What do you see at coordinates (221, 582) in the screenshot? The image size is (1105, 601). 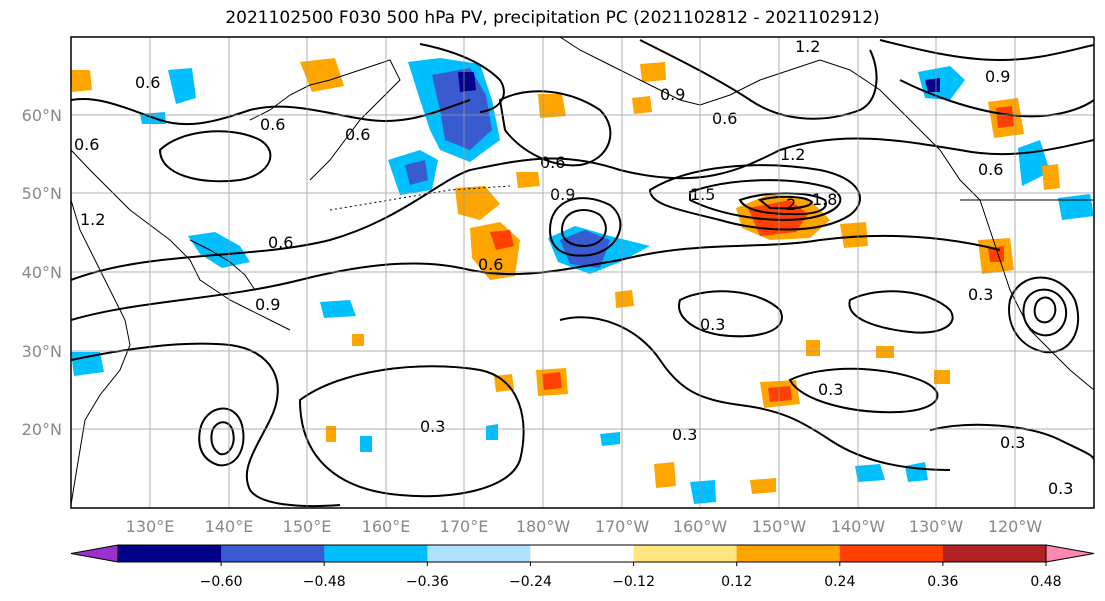 I see `colorbar-tick-label: −0.60` at bounding box center [221, 582].